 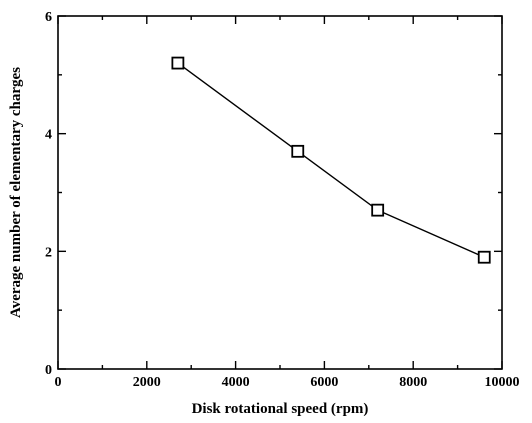 What do you see at coordinates (48, 17) in the screenshot?
I see `y-tick-label: 6` at bounding box center [48, 17].